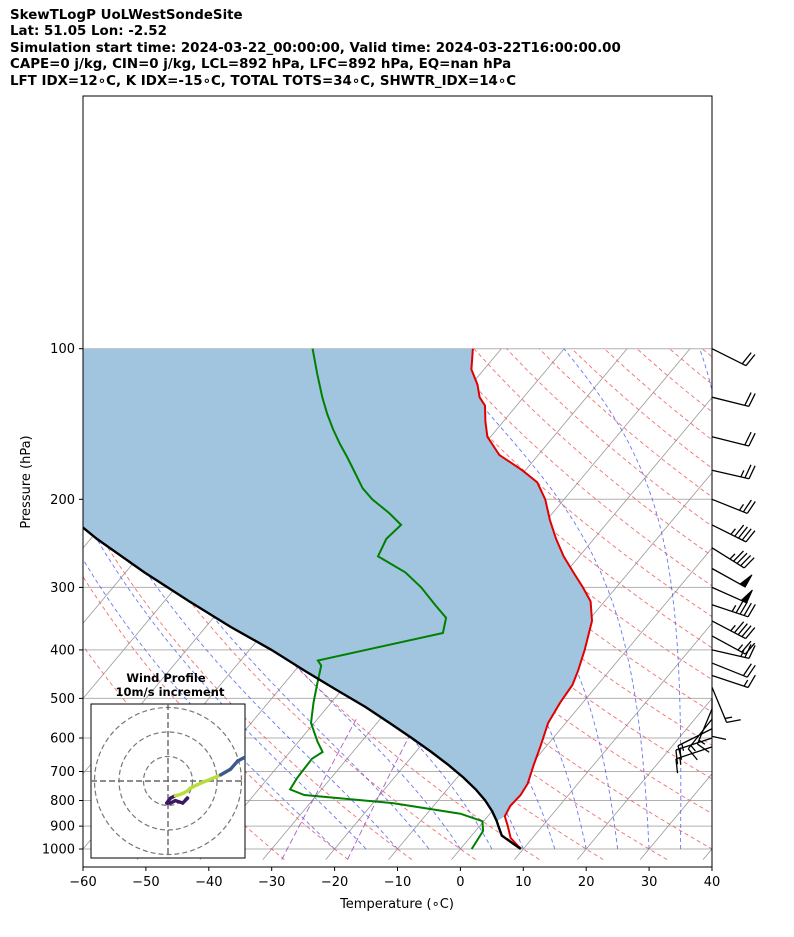  Describe the element at coordinates (319, 789) in the screenshot. I see `mixing-ratio-line` at that location.